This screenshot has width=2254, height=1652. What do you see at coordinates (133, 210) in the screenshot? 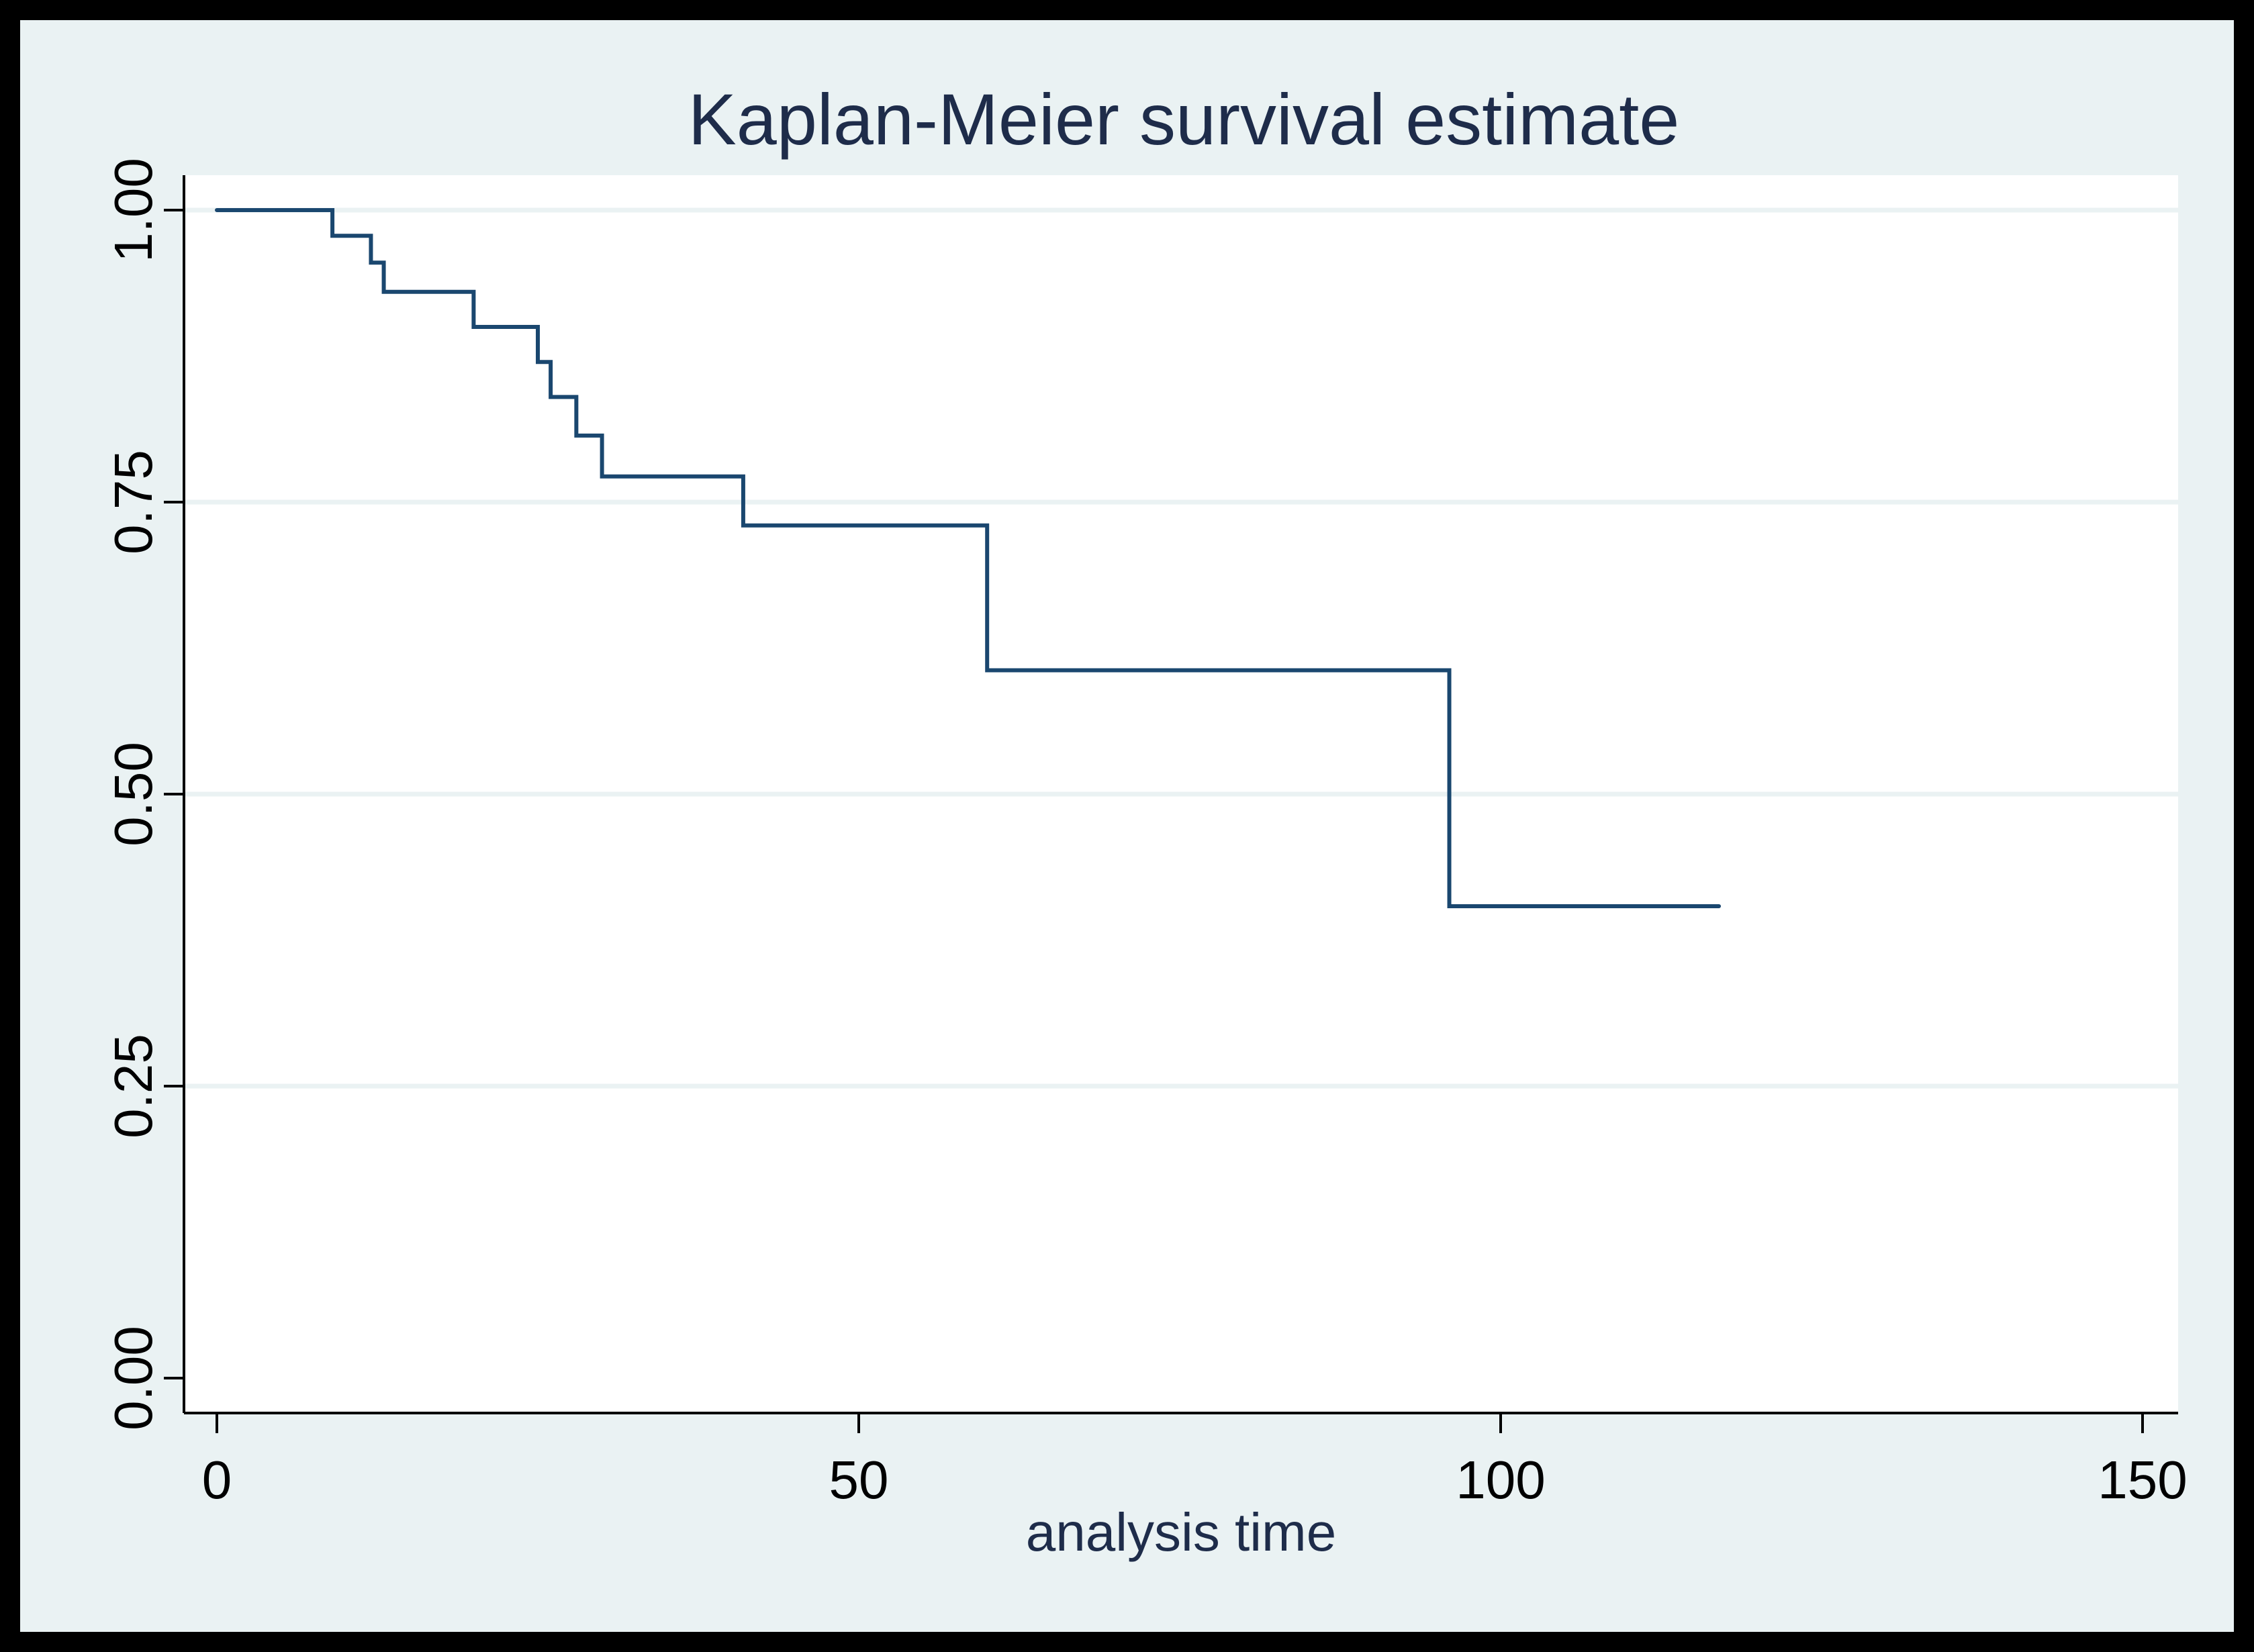
I see `y-tick-label-4: 1.00` at bounding box center [133, 210].